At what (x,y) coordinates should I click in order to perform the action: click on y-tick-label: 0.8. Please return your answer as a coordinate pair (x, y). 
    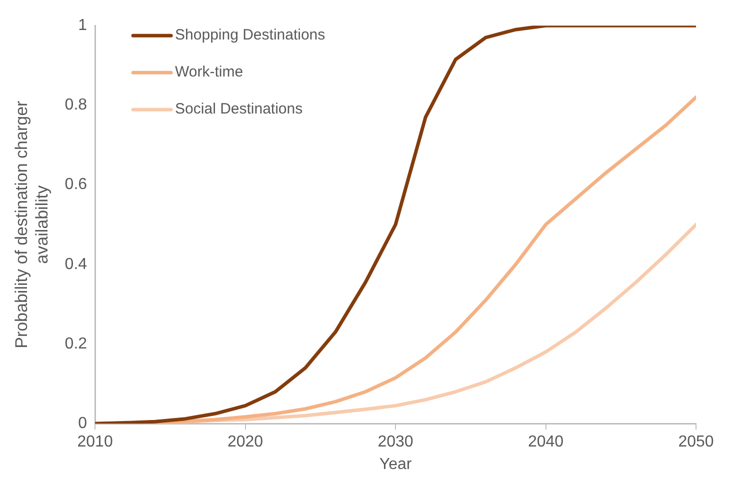
    Looking at the image, I should click on (76, 105).